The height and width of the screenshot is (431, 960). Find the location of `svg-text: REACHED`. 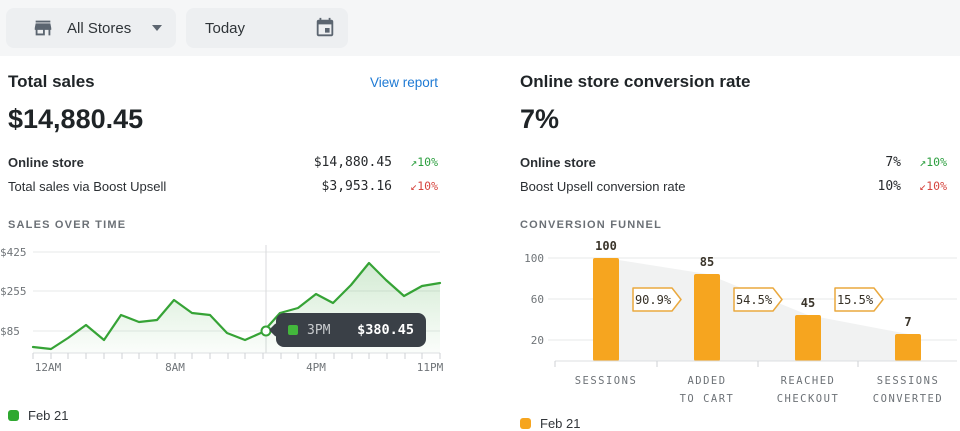

svg-text: REACHED is located at coordinates (808, 381).